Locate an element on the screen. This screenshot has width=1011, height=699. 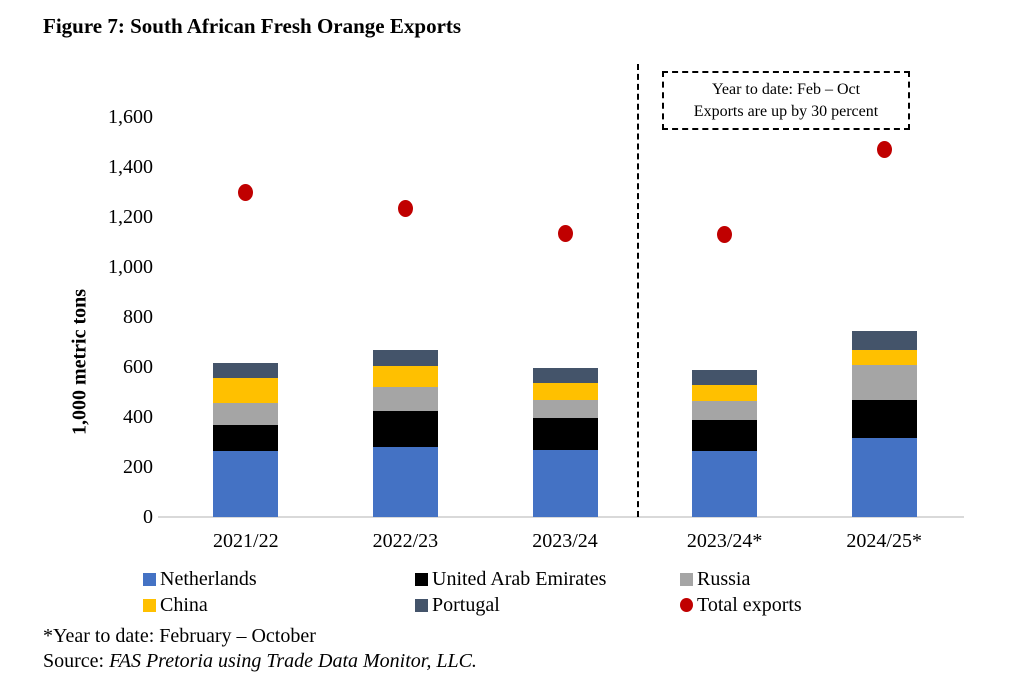
legend-label: Portugal is located at coordinates (466, 604).